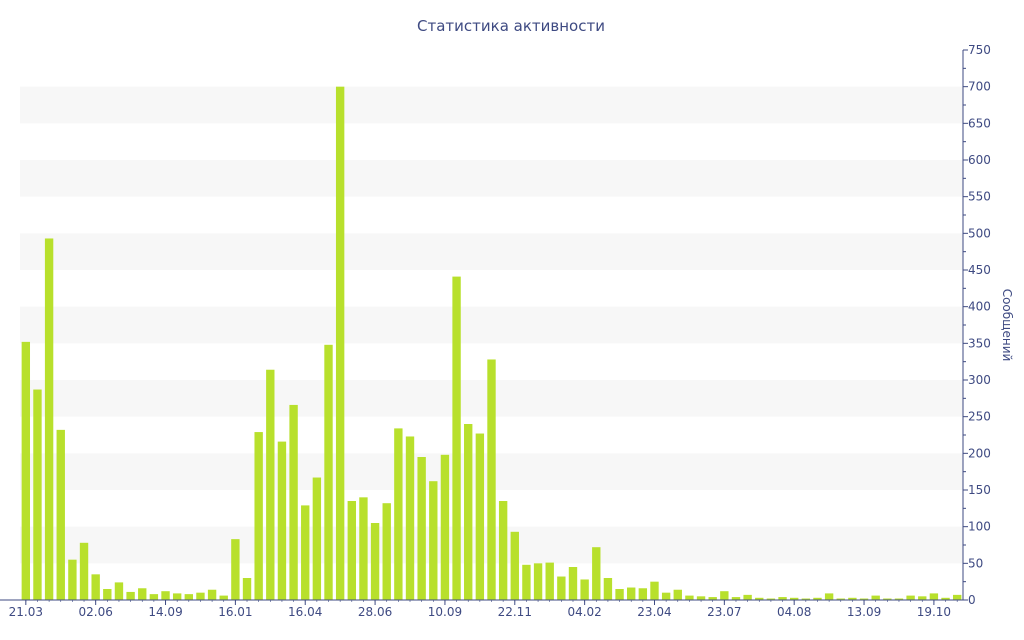 The width and height of the screenshot is (1024, 640). Describe the element at coordinates (26, 612) in the screenshot. I see `x-tick-label: 21.03` at that location.